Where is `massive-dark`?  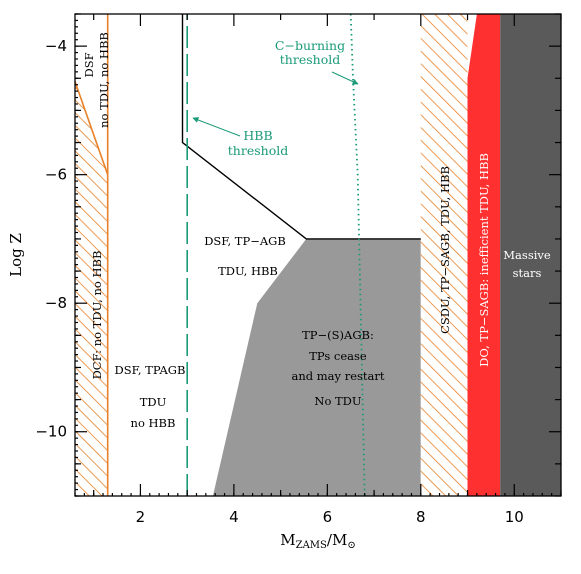
massive-dark is located at coordinates (530, 255).